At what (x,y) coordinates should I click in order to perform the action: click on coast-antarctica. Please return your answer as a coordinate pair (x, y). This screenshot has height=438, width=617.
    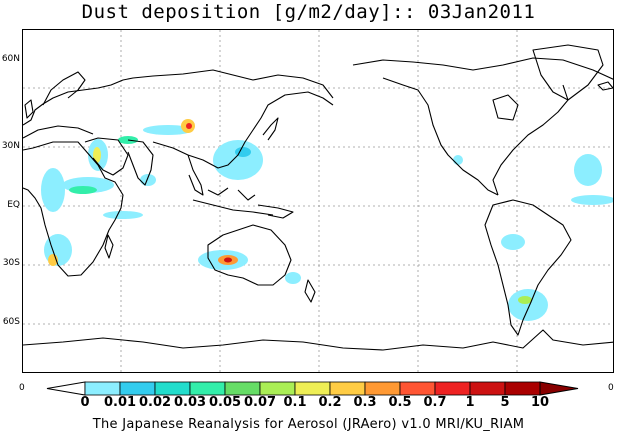
    Looking at the image, I should click on (318, 340).